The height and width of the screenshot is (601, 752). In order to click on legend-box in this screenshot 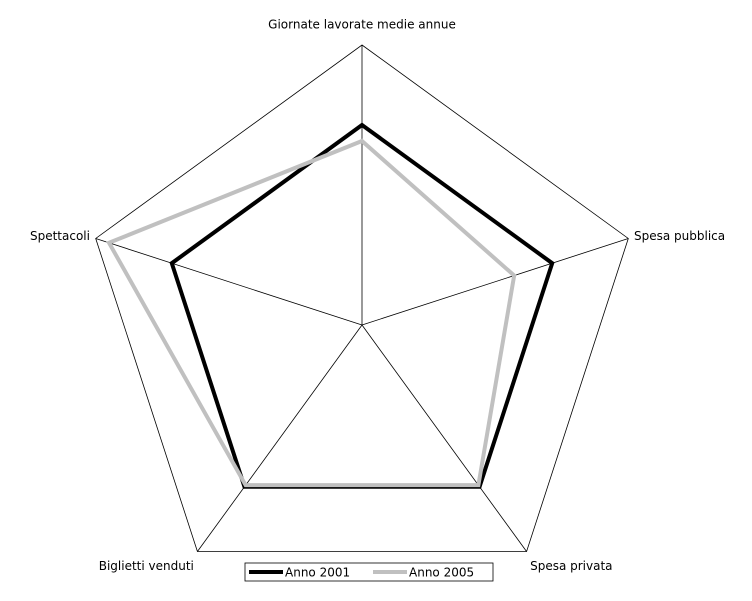, I will do `click(369, 572)`.